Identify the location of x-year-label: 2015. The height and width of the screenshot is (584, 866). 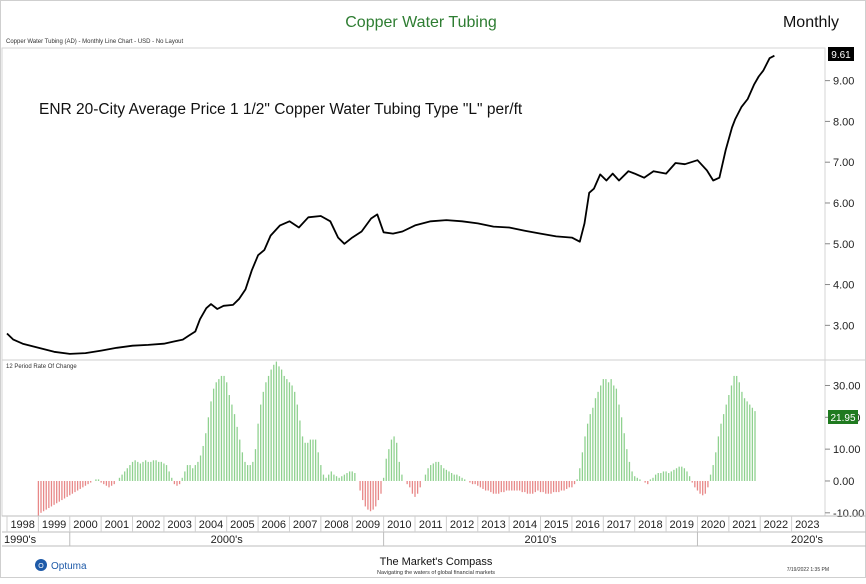
(556, 525).